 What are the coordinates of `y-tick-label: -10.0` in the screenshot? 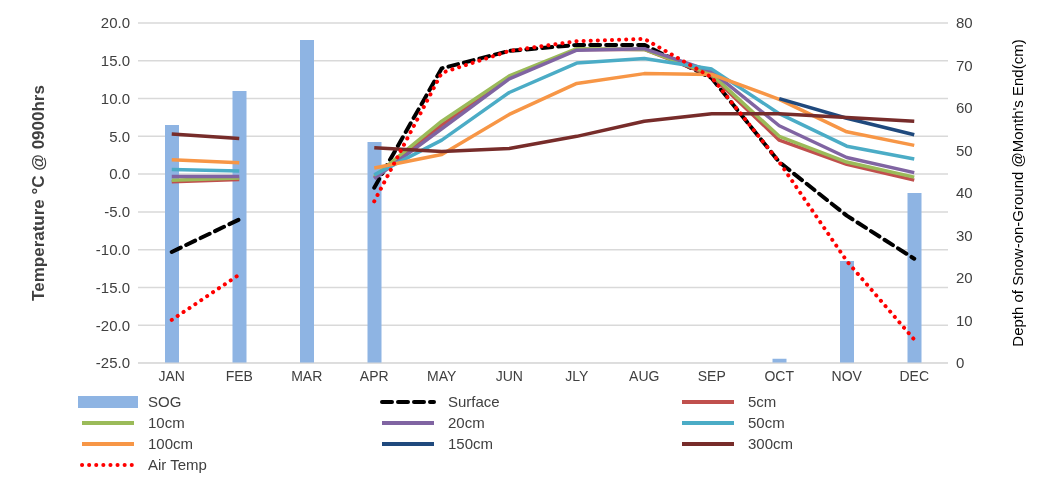 It's located at (112, 249).